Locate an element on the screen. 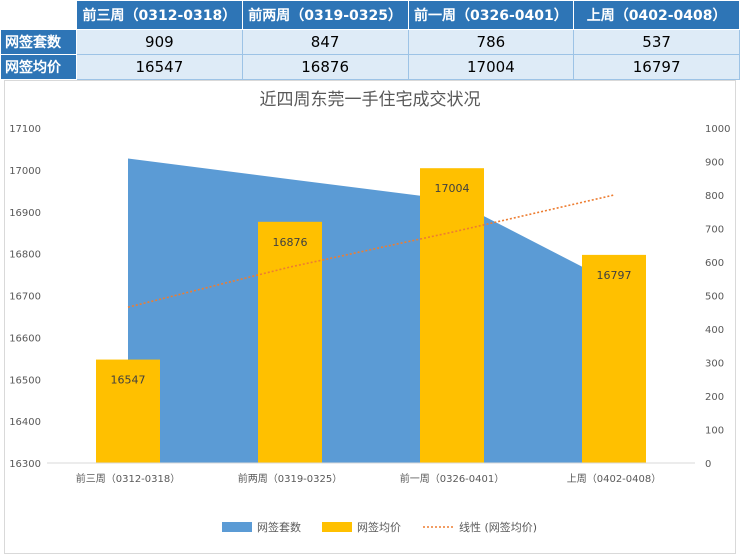 The image size is (740, 557). table-cell: 16797 is located at coordinates (656, 67).